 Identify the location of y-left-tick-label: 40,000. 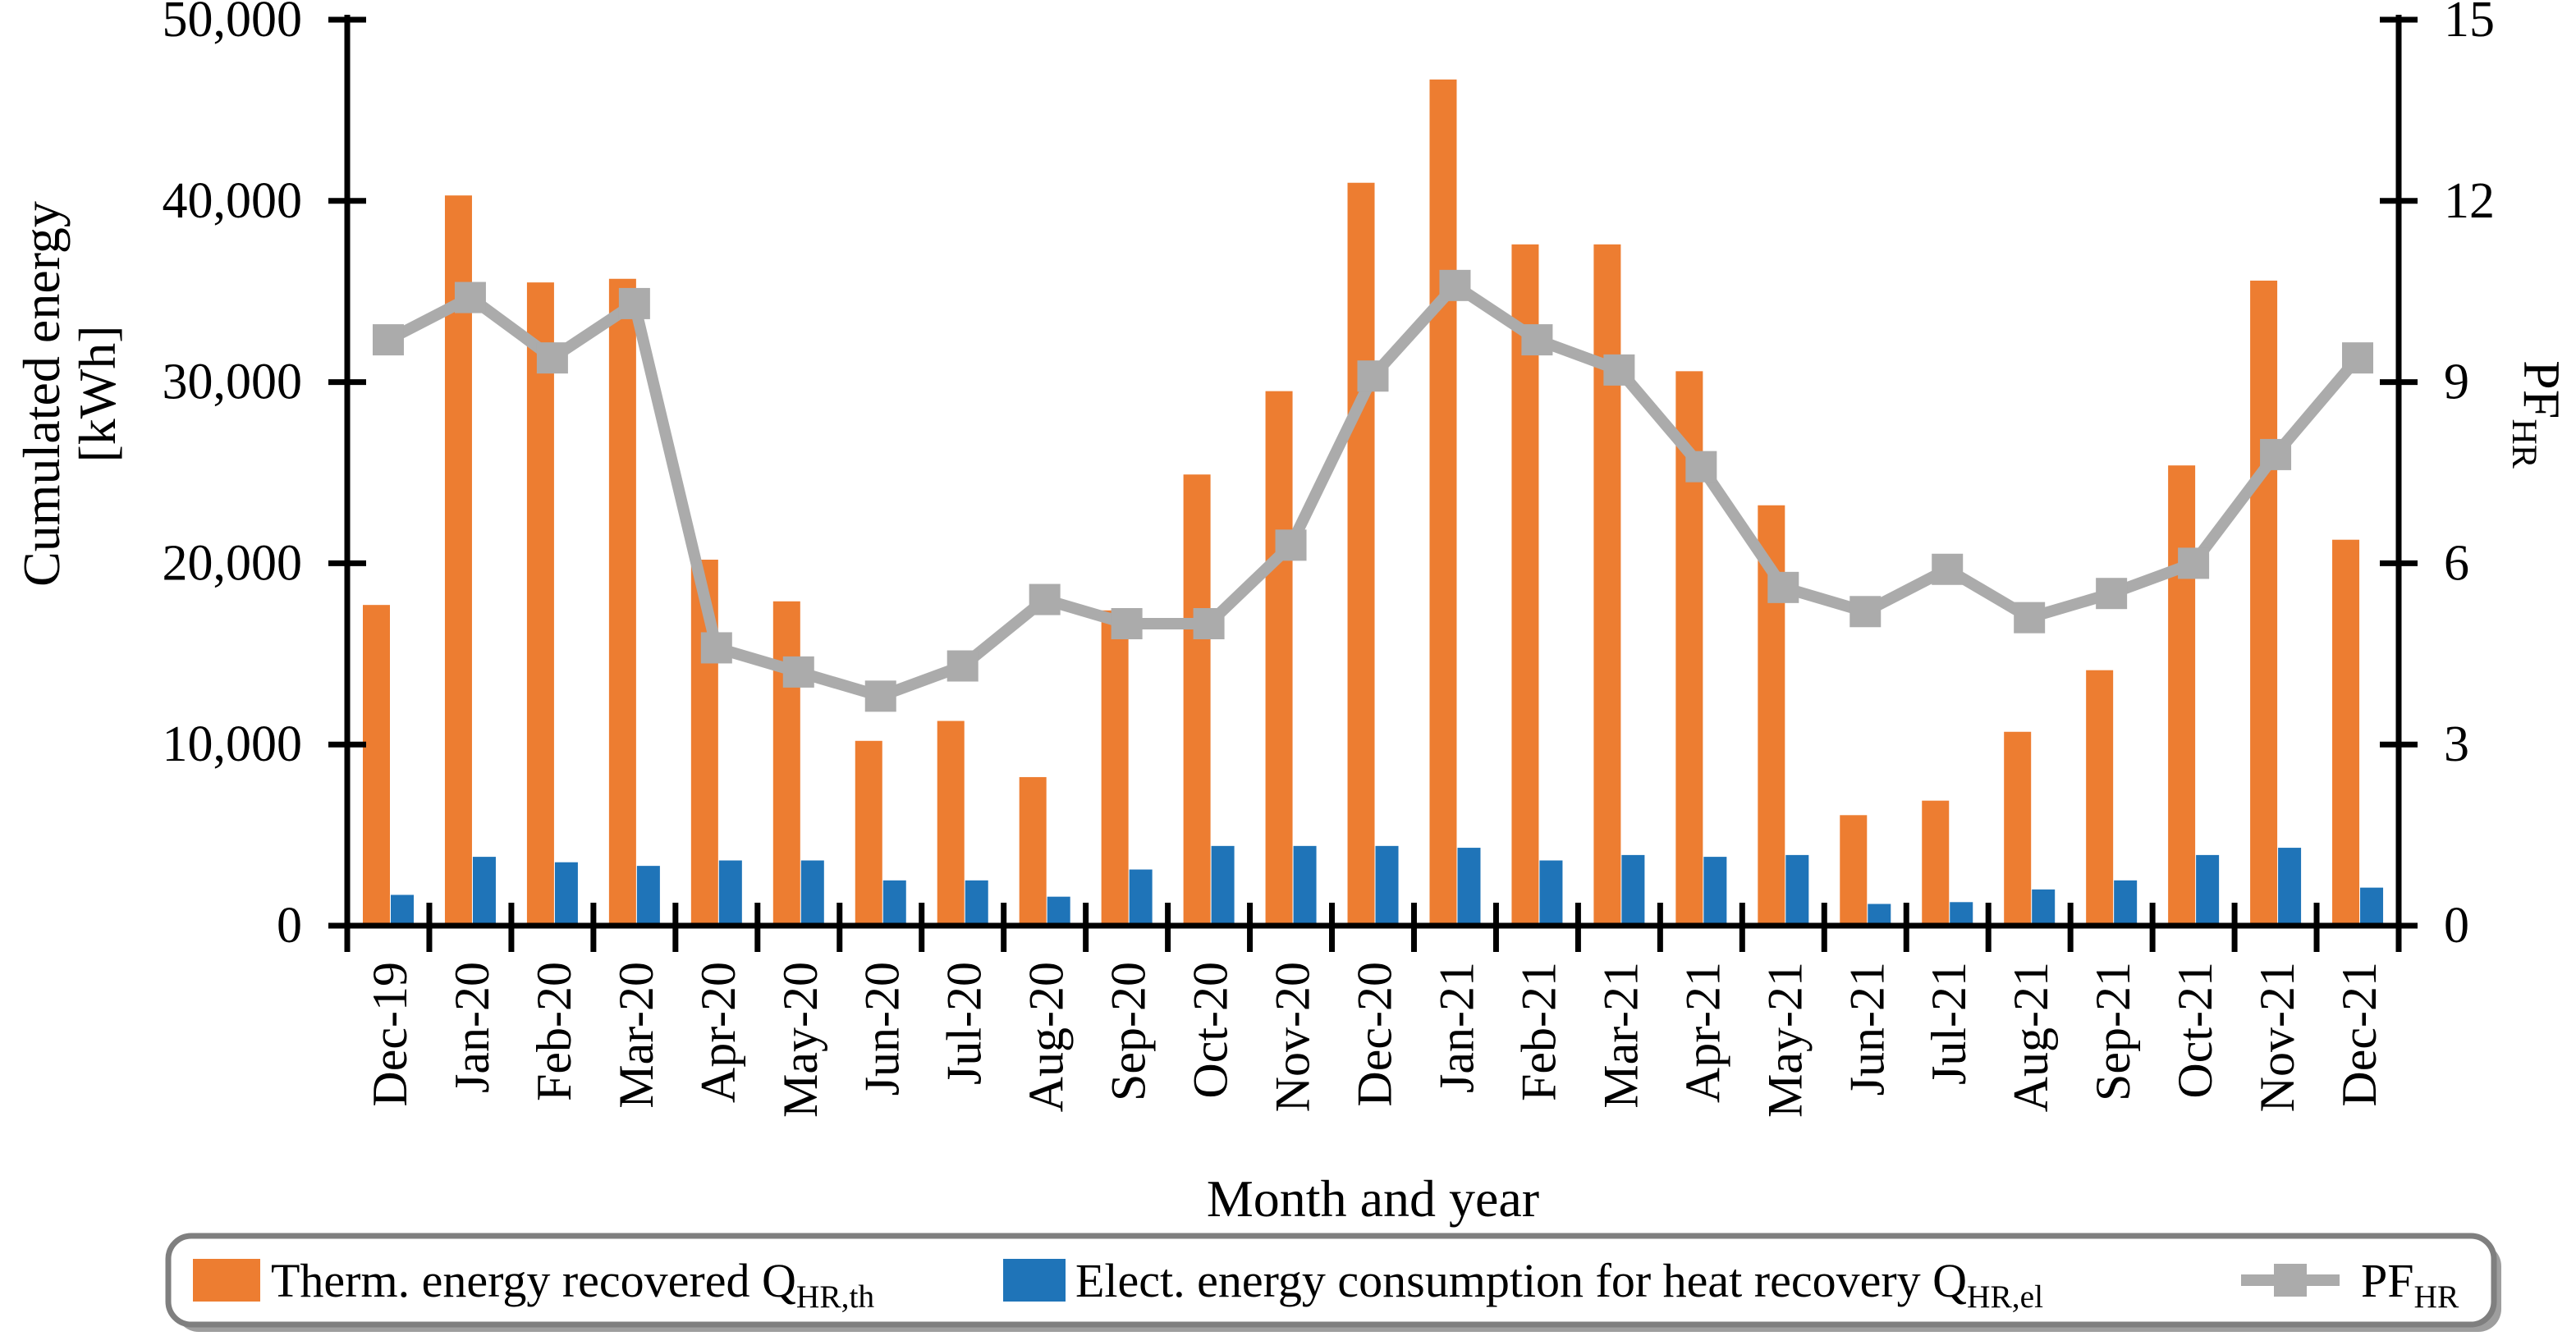
(233, 201).